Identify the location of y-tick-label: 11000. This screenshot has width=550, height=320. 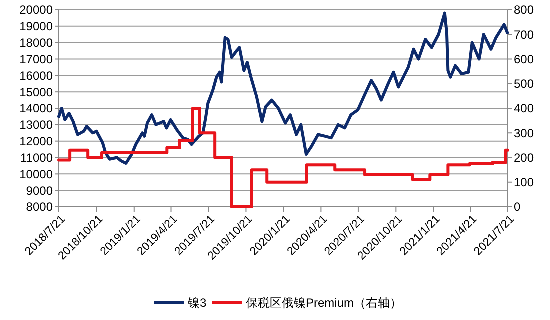
(37, 157).